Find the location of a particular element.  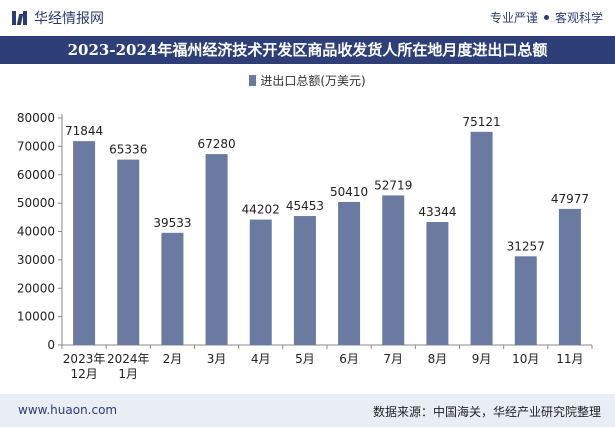

y-tick-label-7: 70000 is located at coordinates (36, 146).